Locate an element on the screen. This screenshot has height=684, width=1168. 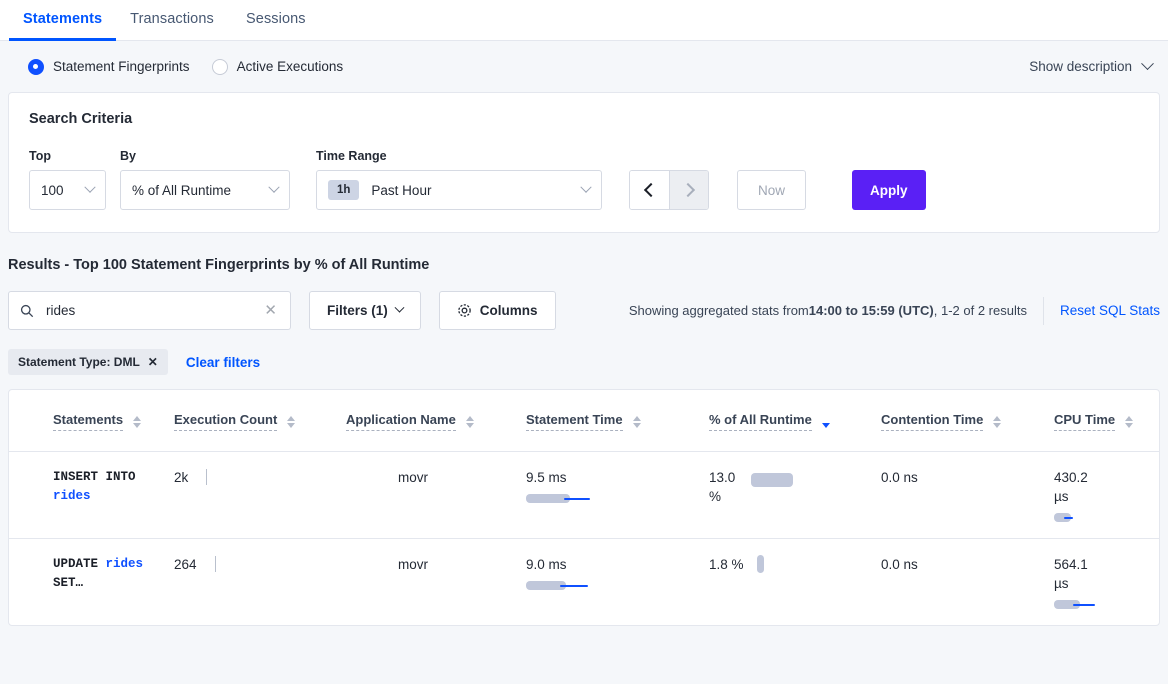
toolbar-divider is located at coordinates (1043, 310).